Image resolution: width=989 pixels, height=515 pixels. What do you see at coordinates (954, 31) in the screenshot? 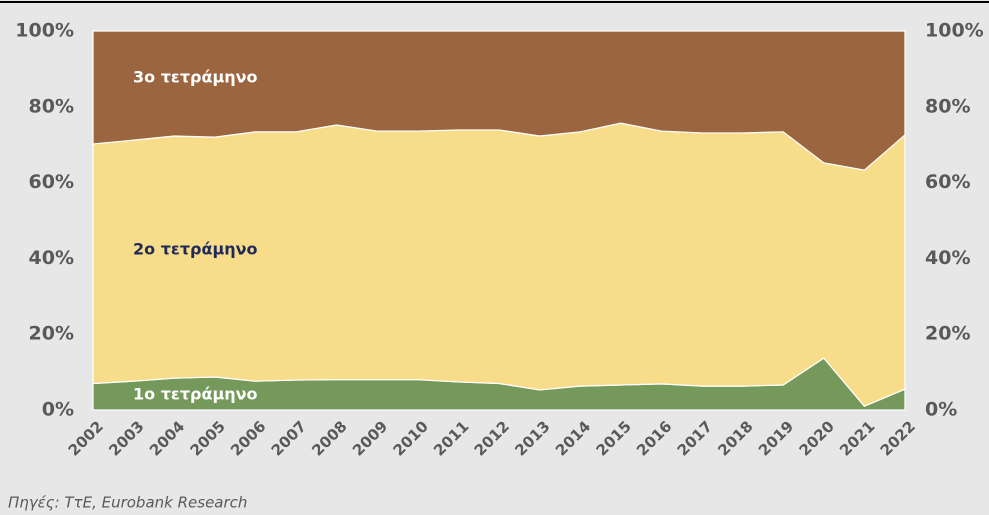
I see `y2-tick-label: 100%` at bounding box center [954, 31].